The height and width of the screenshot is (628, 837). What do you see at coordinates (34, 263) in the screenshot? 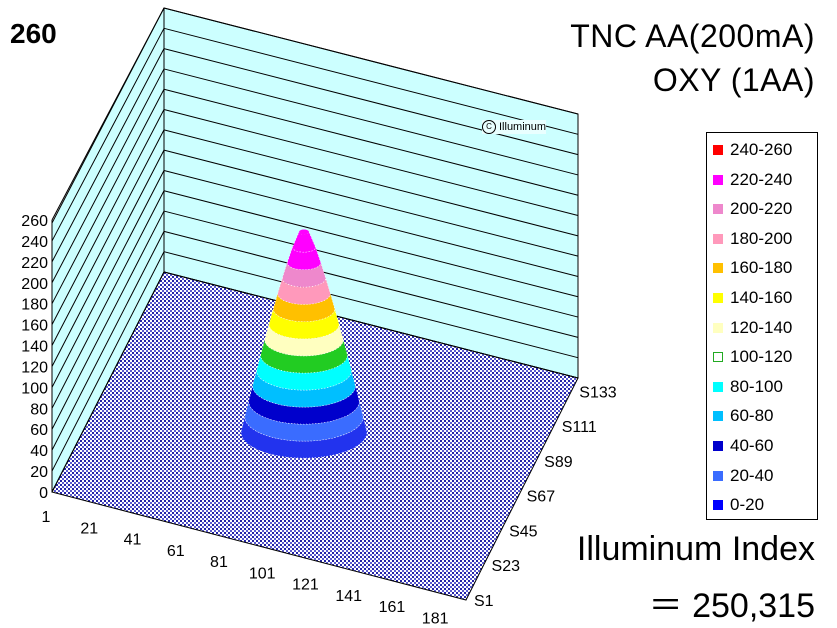
I see `z-tick-label: 220` at bounding box center [34, 263].